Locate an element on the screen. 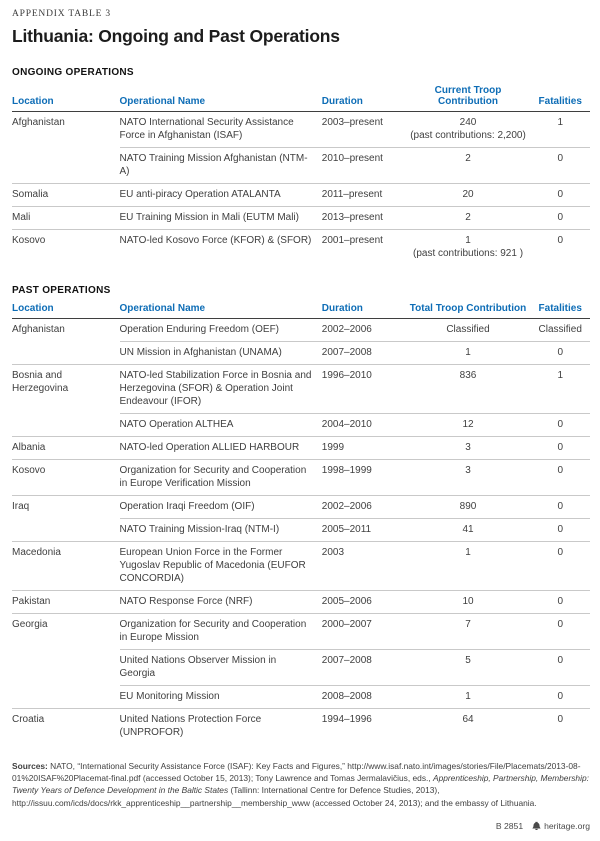  cell-operation-name: NATO Response Force (NRF) is located at coordinates (220, 602).